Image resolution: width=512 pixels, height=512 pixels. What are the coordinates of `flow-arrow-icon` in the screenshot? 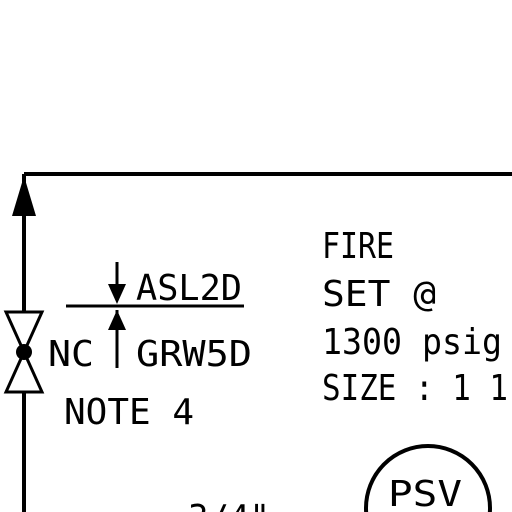 It's located at (24, 196).